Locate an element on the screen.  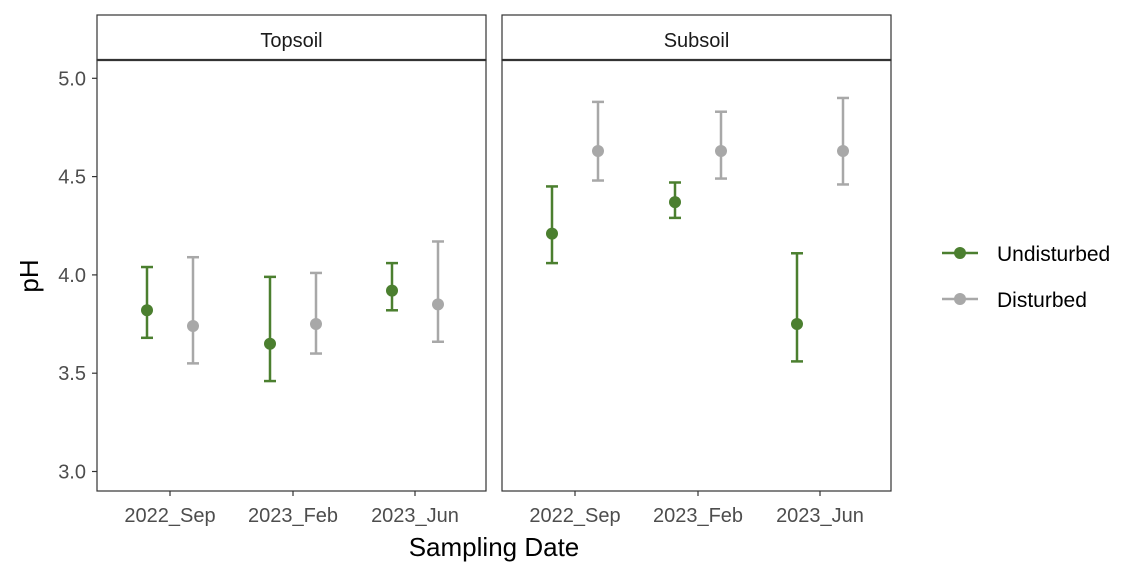
legend-label: Undisturbed is located at coordinates (1053, 254).